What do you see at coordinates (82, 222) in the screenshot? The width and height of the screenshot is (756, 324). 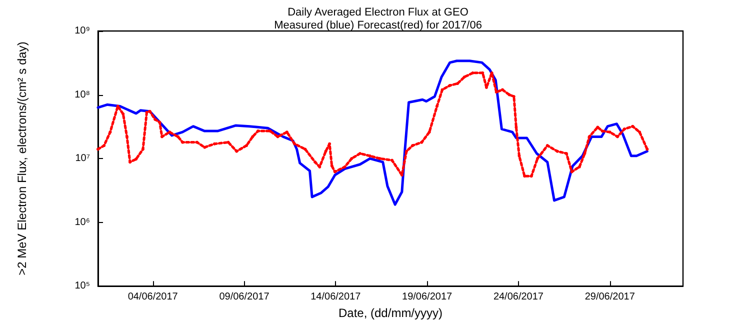 I see `y-tick-label: 10⁶` at bounding box center [82, 222].